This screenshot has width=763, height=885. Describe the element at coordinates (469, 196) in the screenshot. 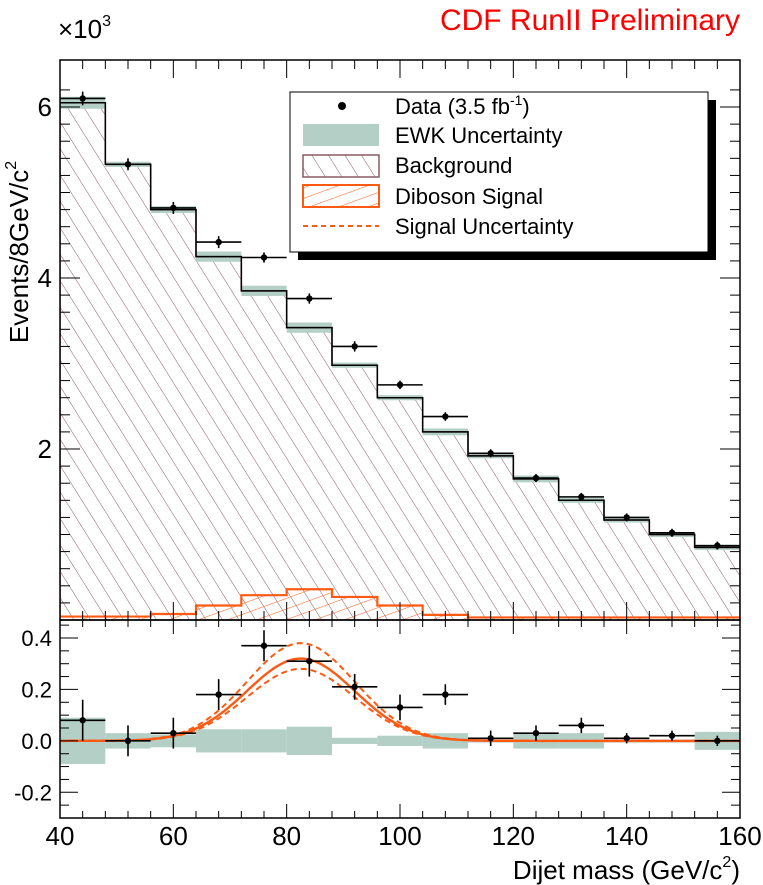

I see `legend-signal-label: Diboson Signal` at that location.